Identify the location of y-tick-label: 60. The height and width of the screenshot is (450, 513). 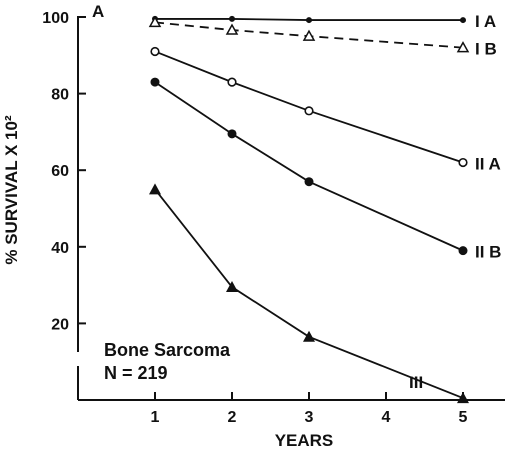
(60, 171).